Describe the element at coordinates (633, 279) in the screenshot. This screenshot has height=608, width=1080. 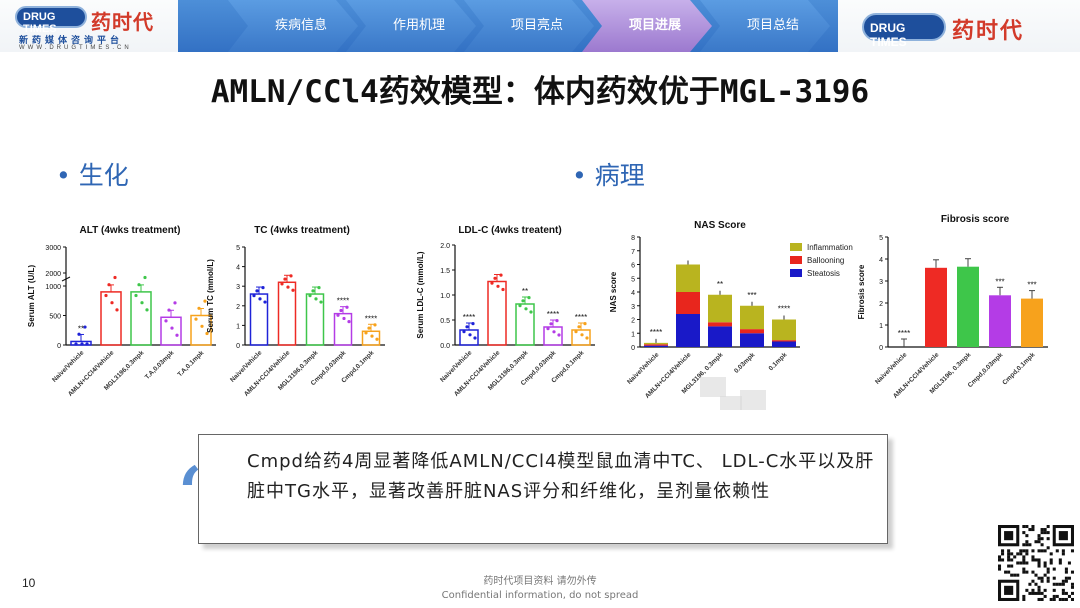
I see `y-tick-label: 5` at that location.